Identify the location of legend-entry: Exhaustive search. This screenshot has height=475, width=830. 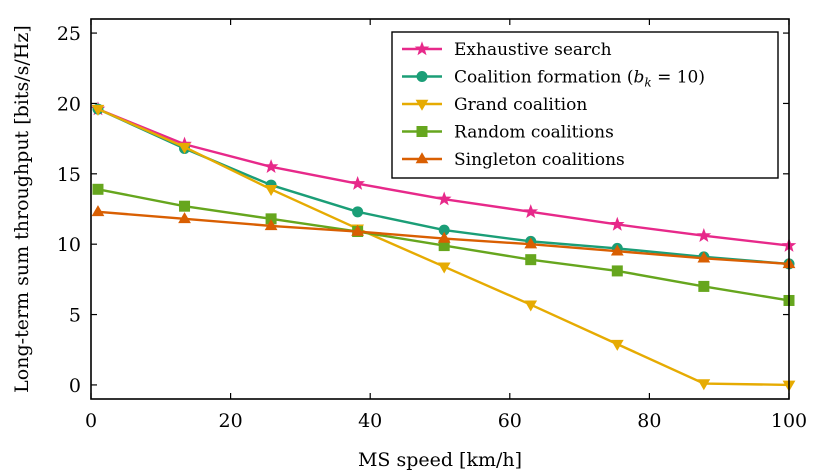
(507, 50).